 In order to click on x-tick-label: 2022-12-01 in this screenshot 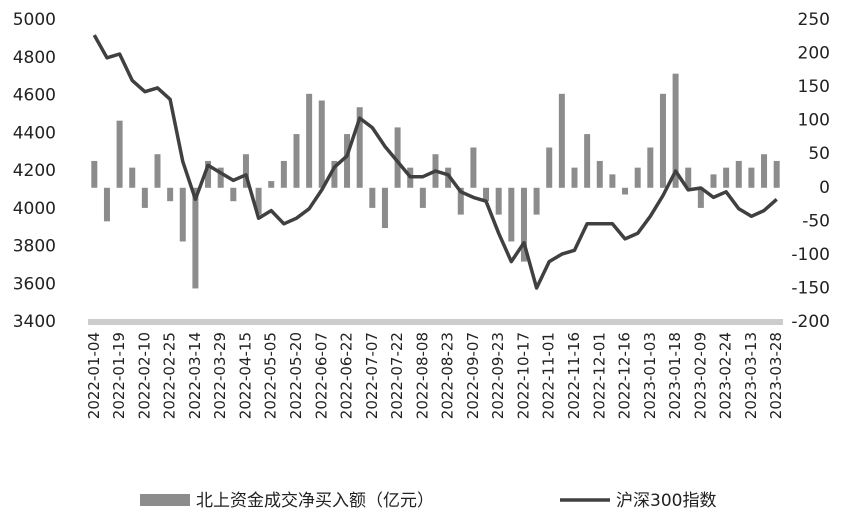, I will do `click(599, 375)`.